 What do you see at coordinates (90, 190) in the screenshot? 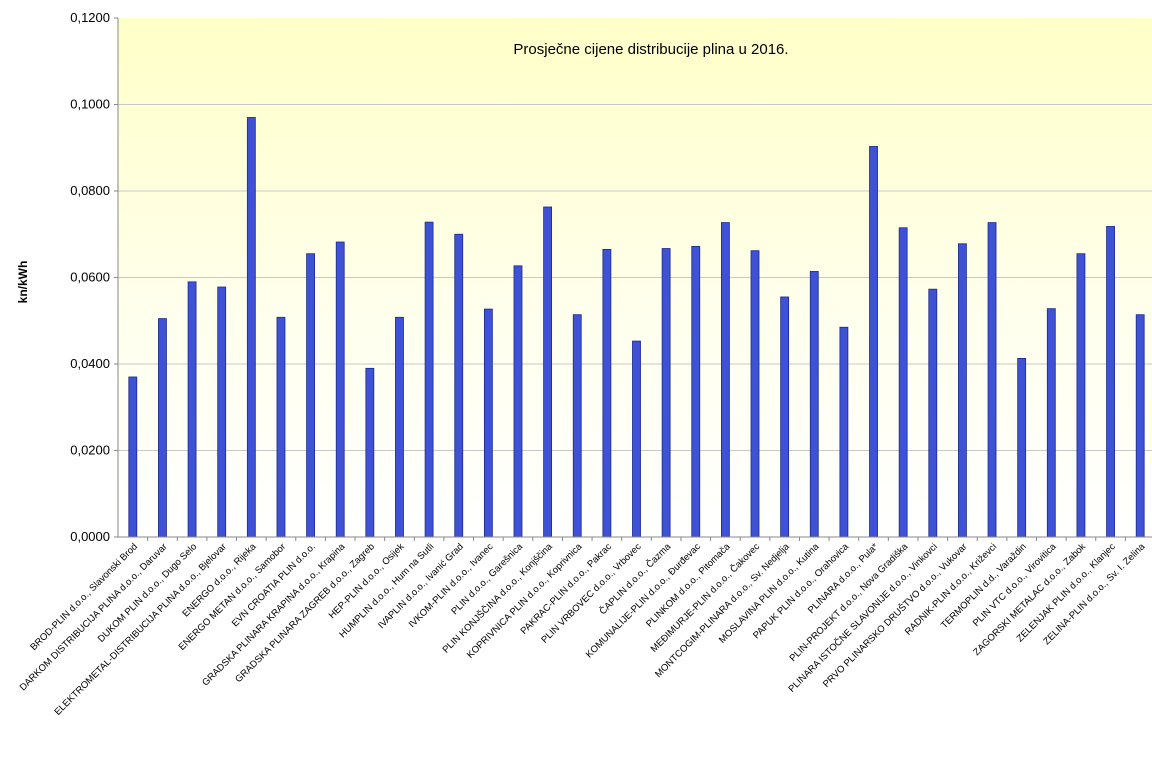
I see `y-tick-label: 0,0800` at bounding box center [90, 190].